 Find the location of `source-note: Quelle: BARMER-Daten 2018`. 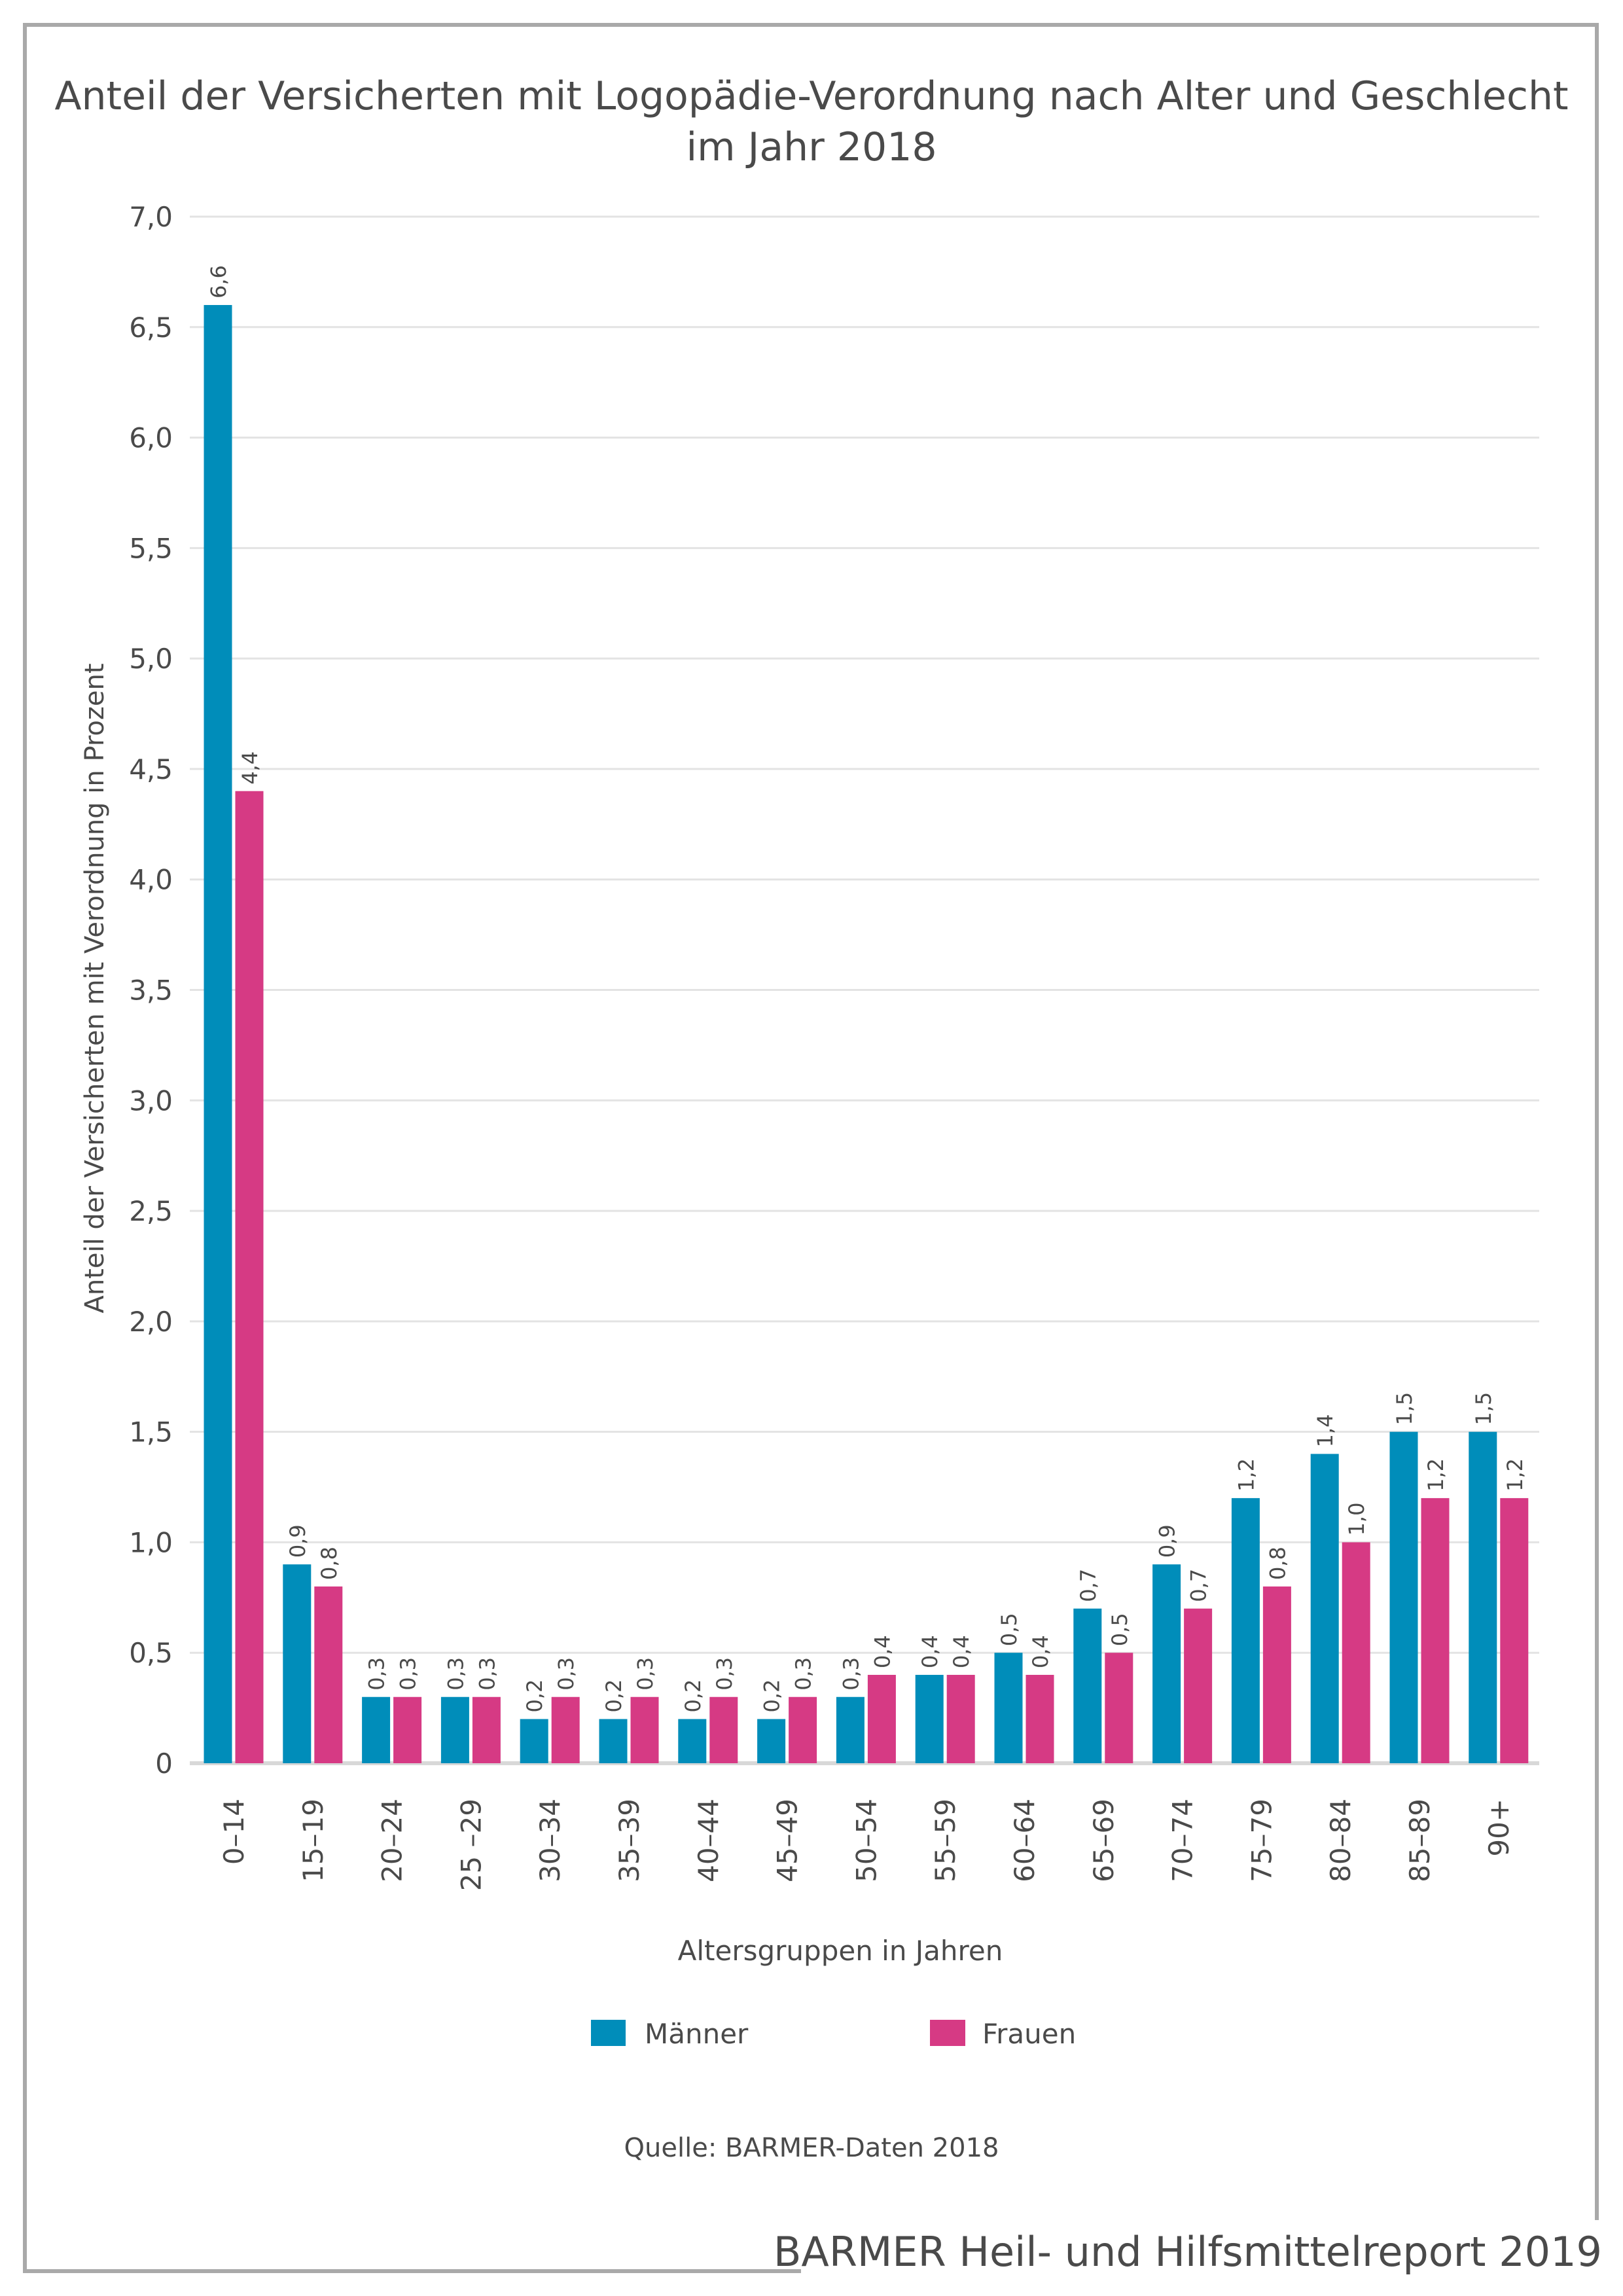

source-note: Quelle: BARMER-Daten 2018 is located at coordinates (811, 2148).